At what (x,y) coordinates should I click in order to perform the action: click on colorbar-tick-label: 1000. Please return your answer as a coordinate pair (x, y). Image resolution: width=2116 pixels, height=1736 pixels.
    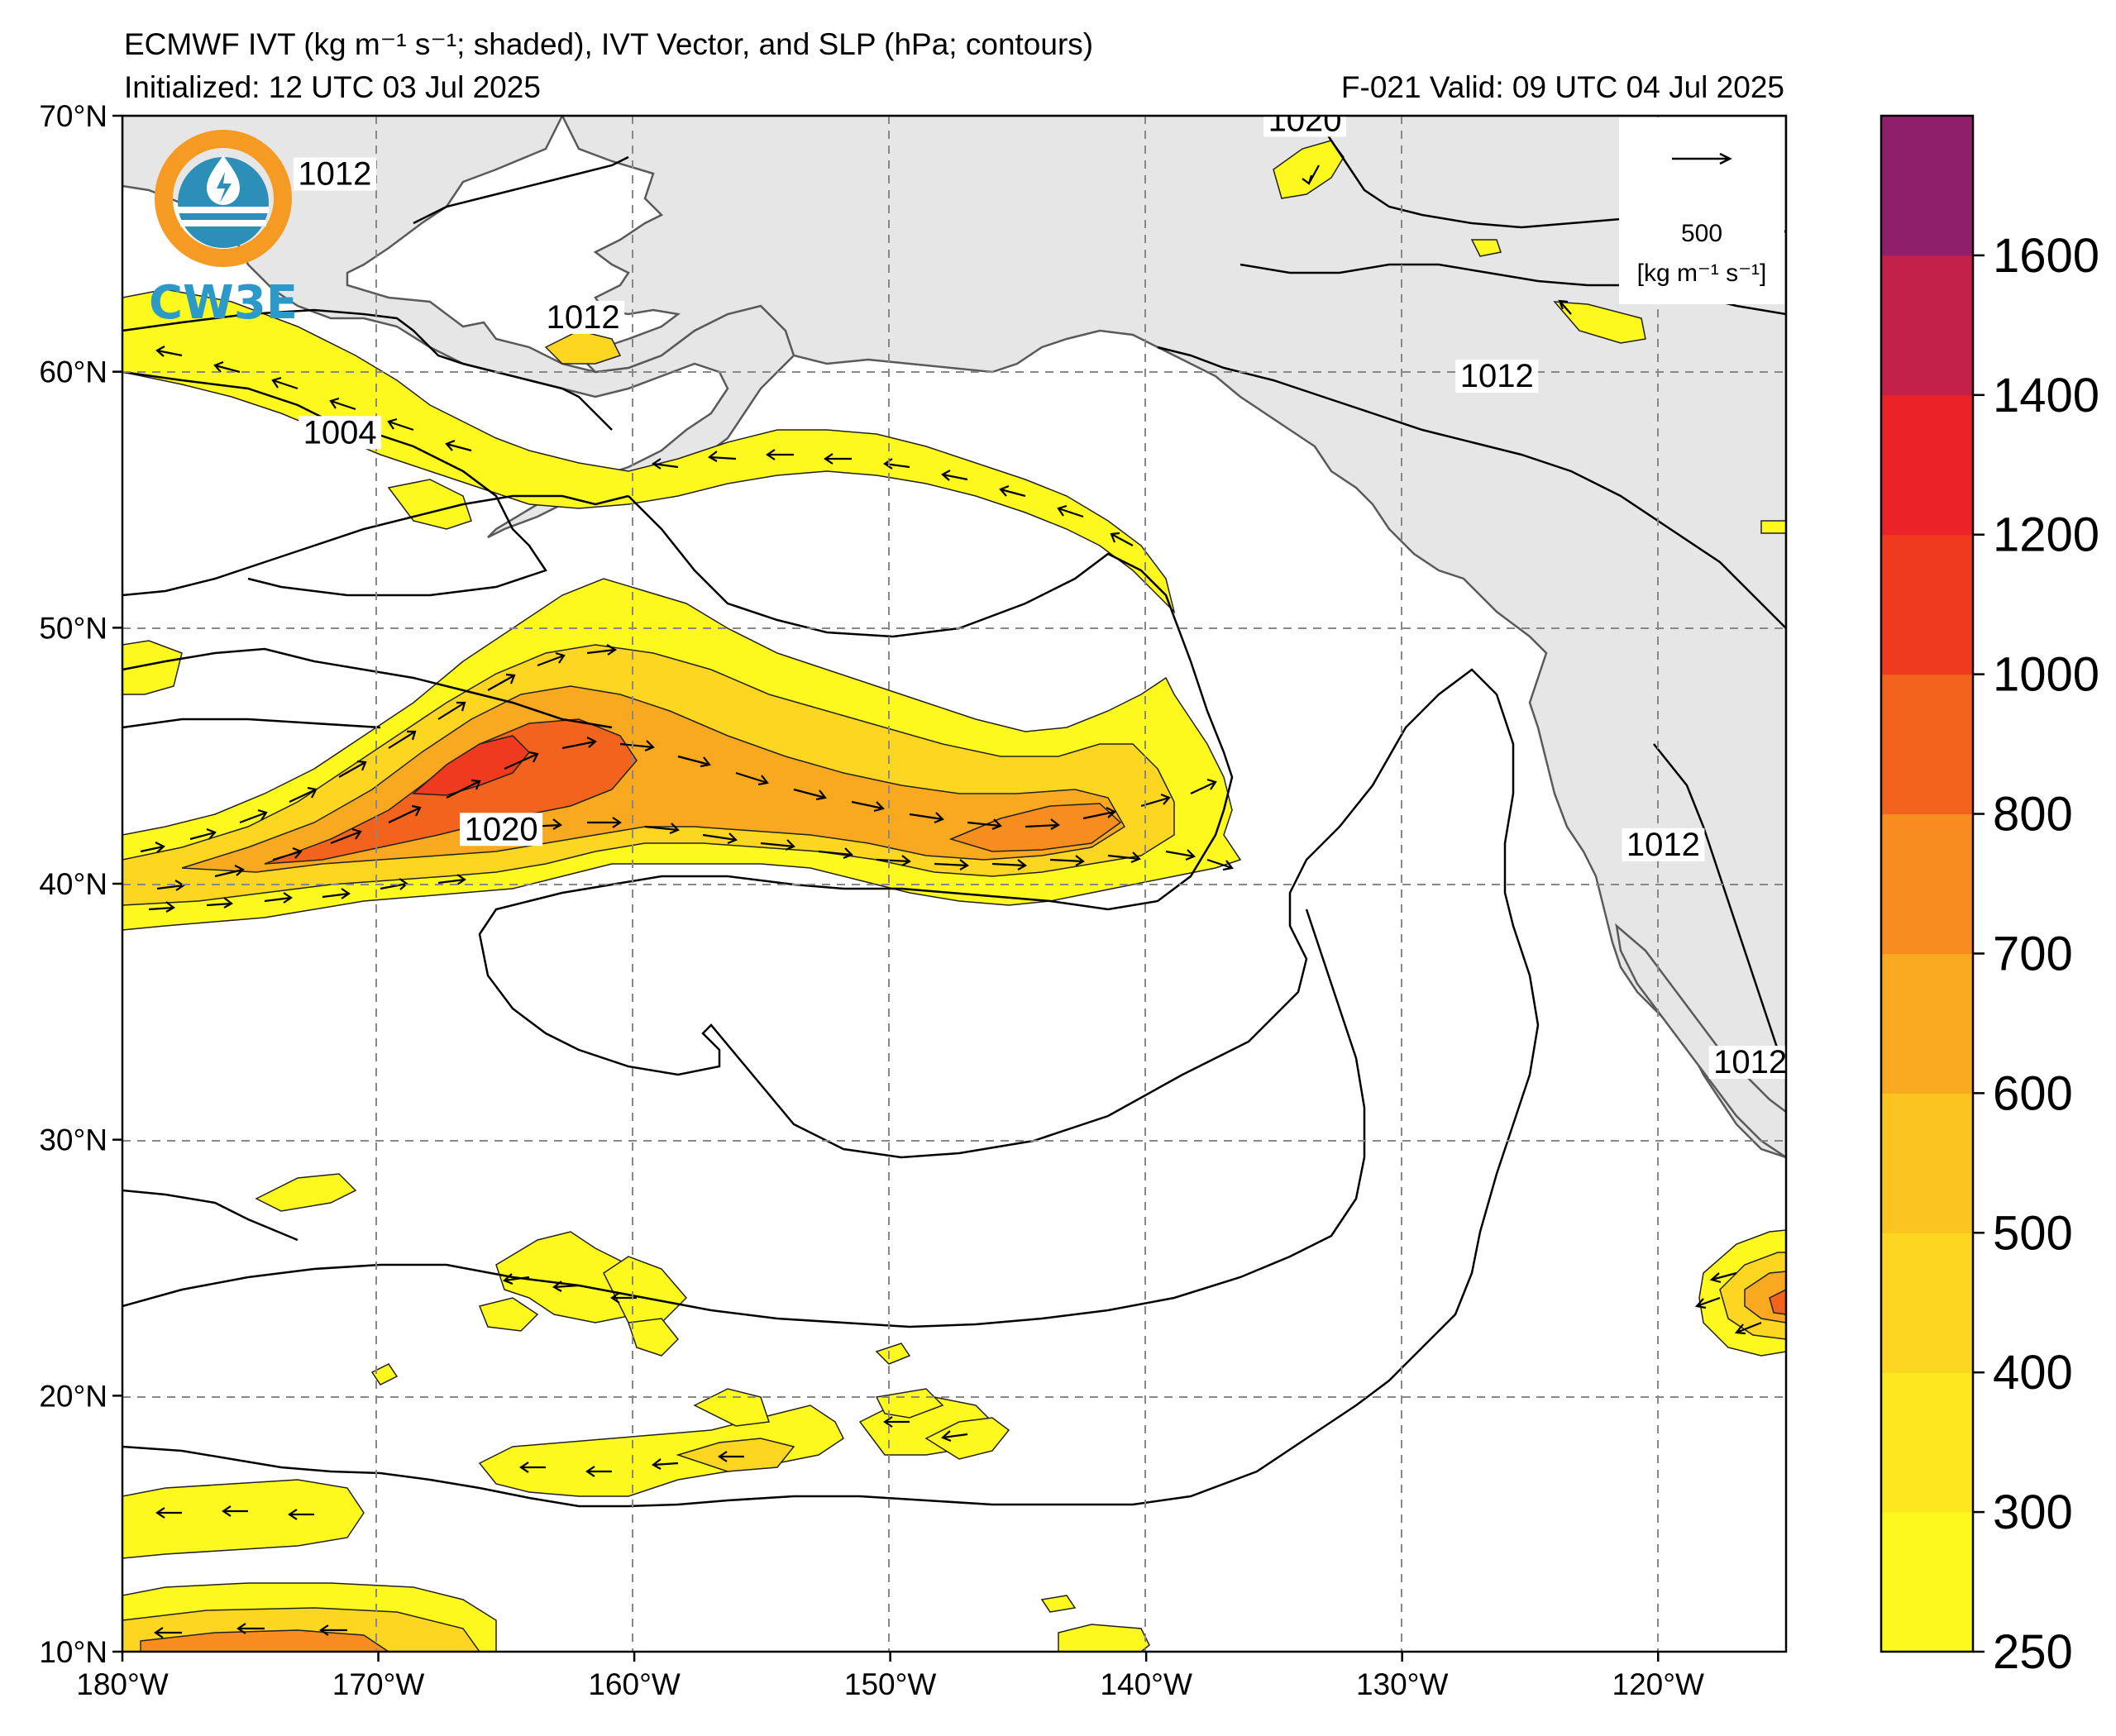
    Looking at the image, I should click on (2046, 675).